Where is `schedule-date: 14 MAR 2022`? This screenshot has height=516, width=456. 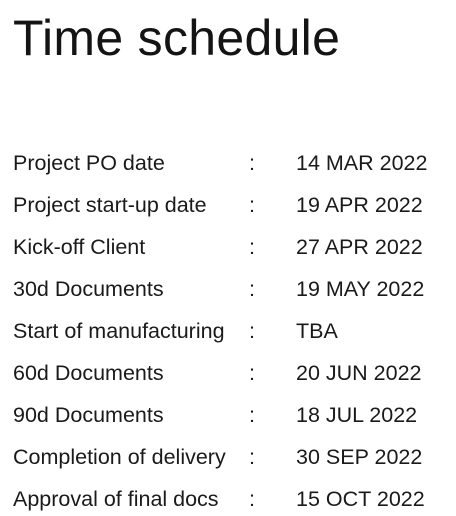 schedule-date: 14 MAR 2022 is located at coordinates (362, 163).